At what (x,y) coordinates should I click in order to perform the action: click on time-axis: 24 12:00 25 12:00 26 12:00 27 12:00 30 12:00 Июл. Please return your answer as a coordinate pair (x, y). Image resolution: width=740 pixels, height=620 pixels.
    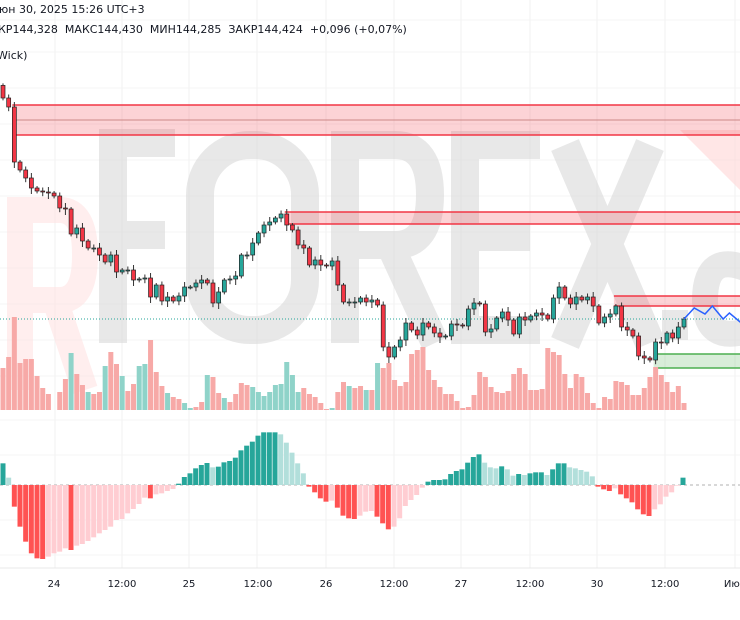
    Looking at the image, I should click on (394, 584).